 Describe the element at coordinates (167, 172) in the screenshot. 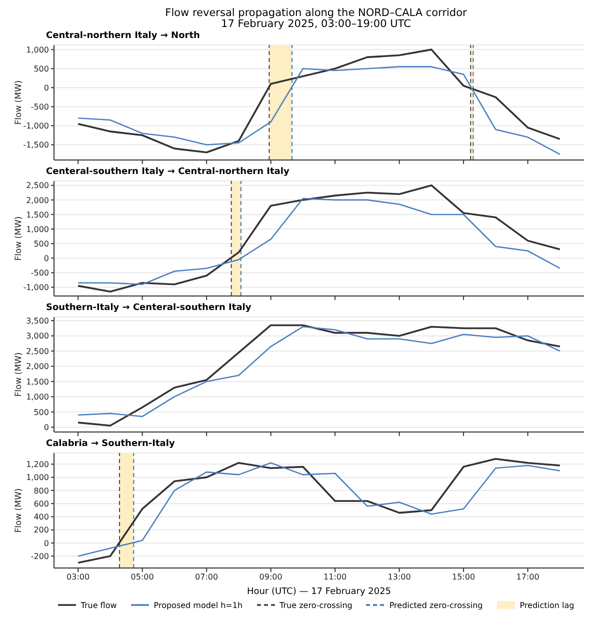

I see `chart-title: Centeral-southern Italy → Central-northern Italy` at that location.